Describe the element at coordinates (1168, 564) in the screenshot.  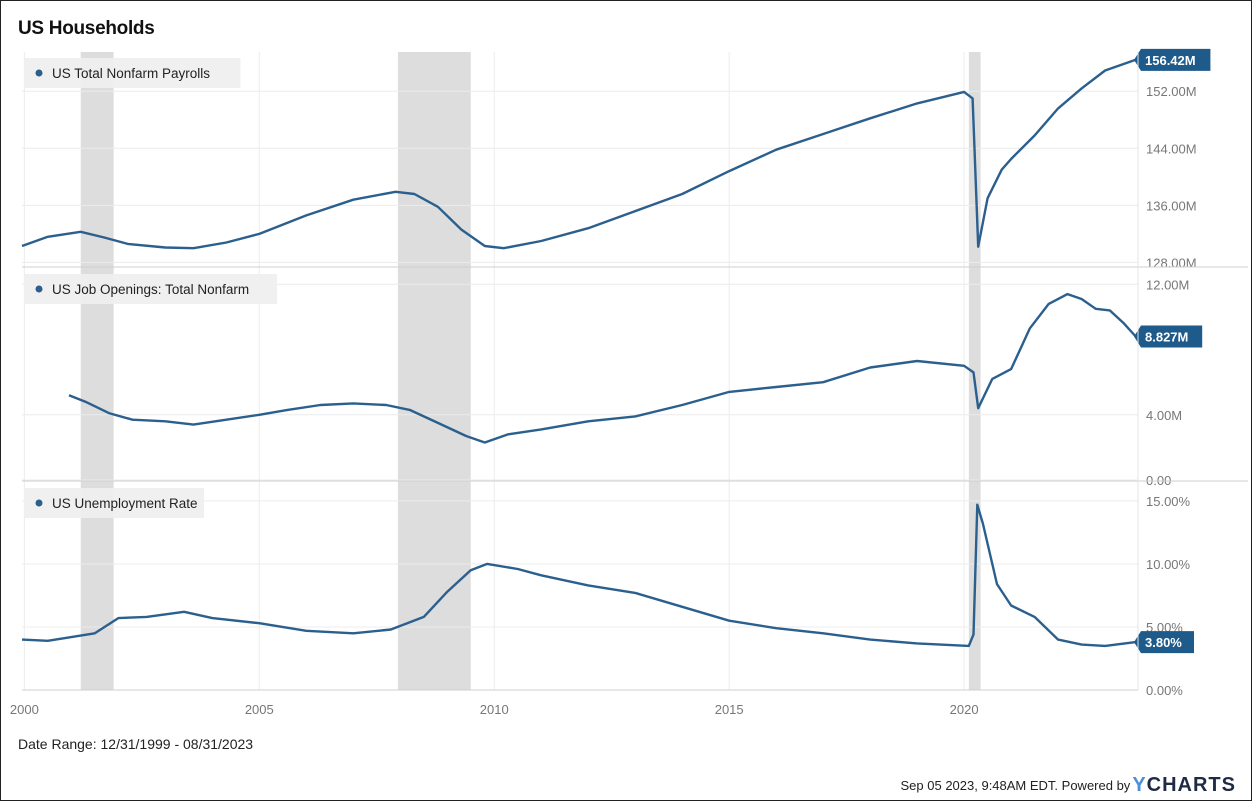
I see `y-tick-label: 10.00%` at that location.